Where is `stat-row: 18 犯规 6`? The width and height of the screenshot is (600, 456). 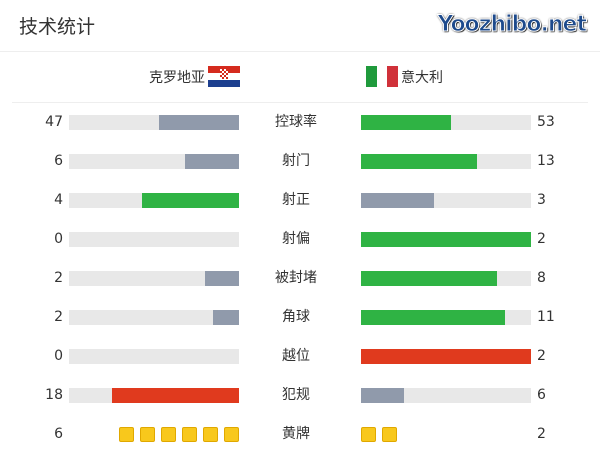
stat-row: 18 犯规 6 is located at coordinates (300, 395).